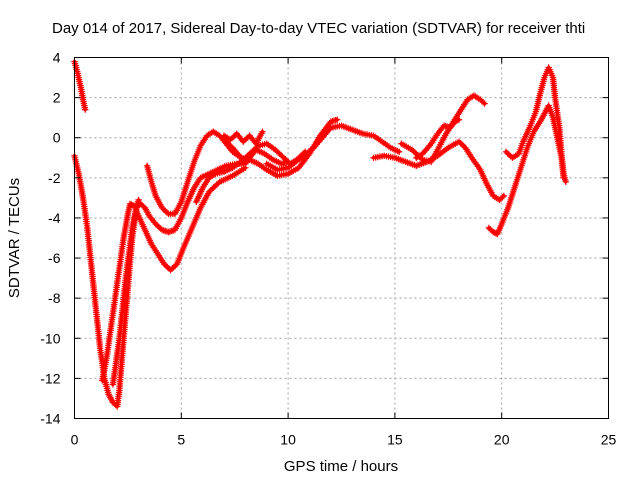 This screenshot has height=480, width=640. Describe the element at coordinates (502, 440) in the screenshot. I see `x-tick-label: 20` at that location.